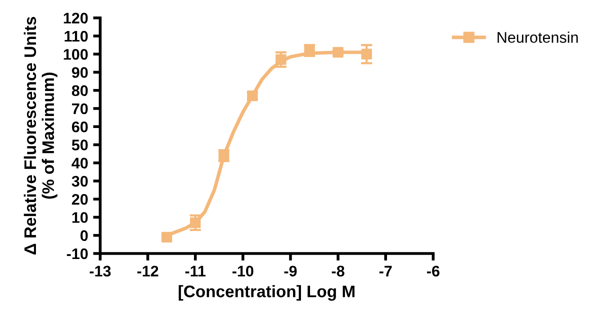  I want to click on y-tick-label: 50, so click(80, 145).